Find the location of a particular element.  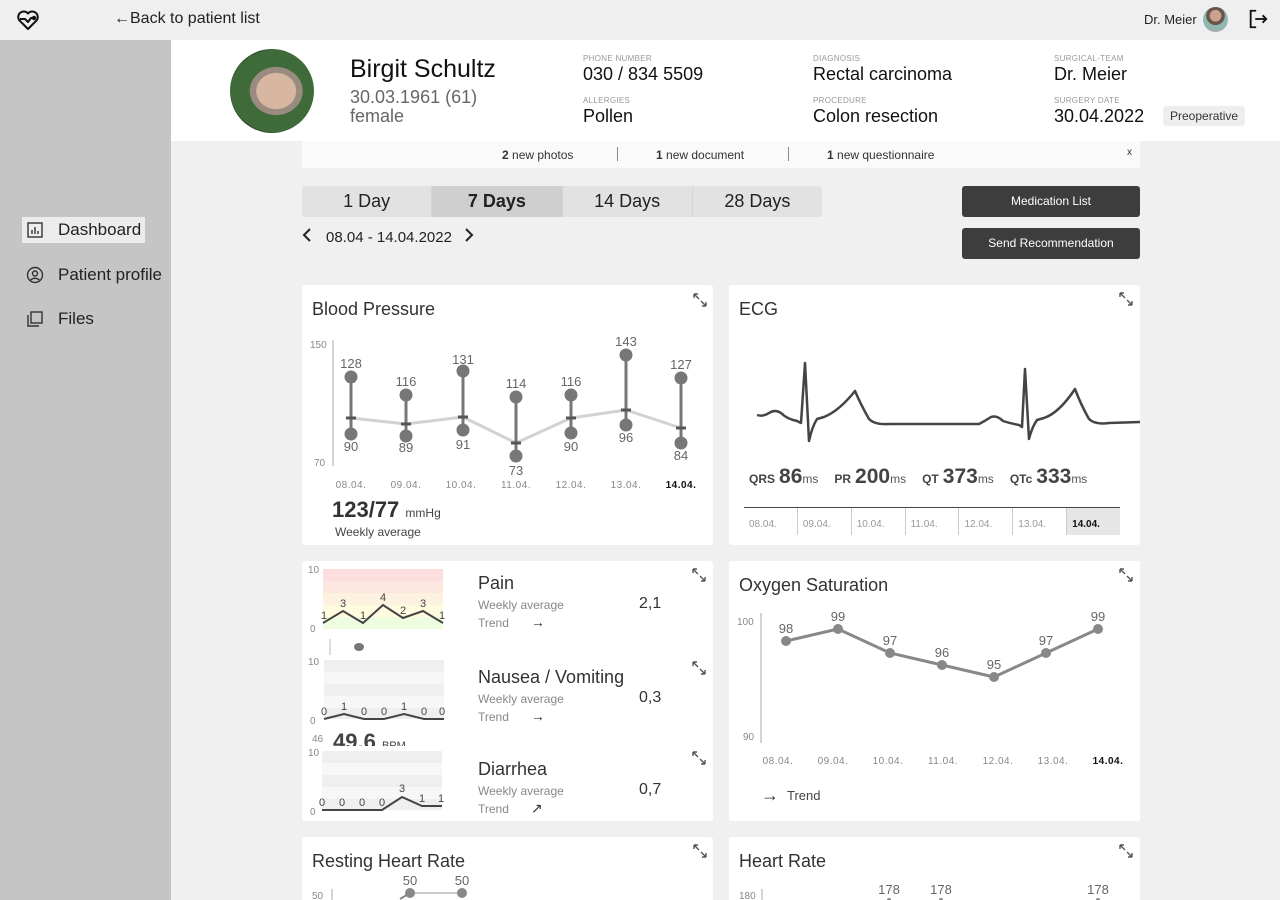

x-axis-label: 13.04. is located at coordinates (626, 485).